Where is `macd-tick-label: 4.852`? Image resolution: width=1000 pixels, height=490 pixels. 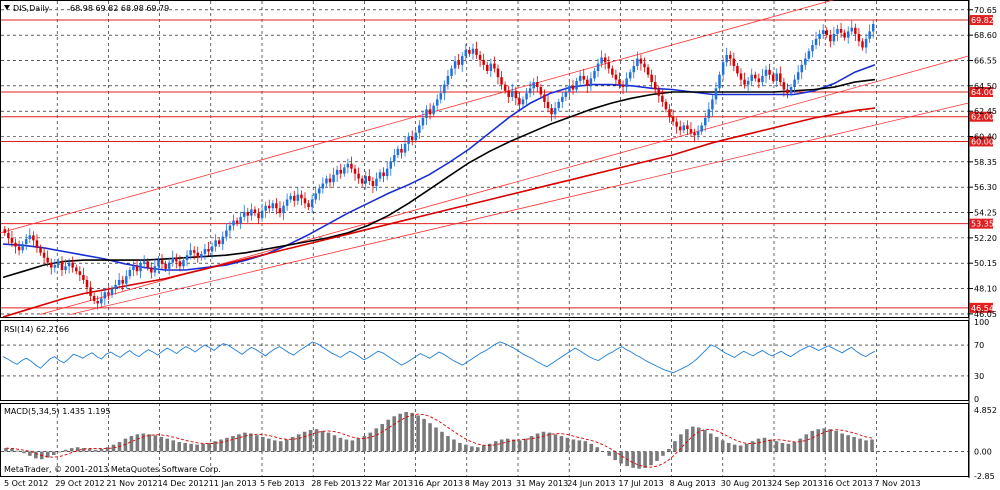 macd-tick-label: 4.852 is located at coordinates (985, 410).